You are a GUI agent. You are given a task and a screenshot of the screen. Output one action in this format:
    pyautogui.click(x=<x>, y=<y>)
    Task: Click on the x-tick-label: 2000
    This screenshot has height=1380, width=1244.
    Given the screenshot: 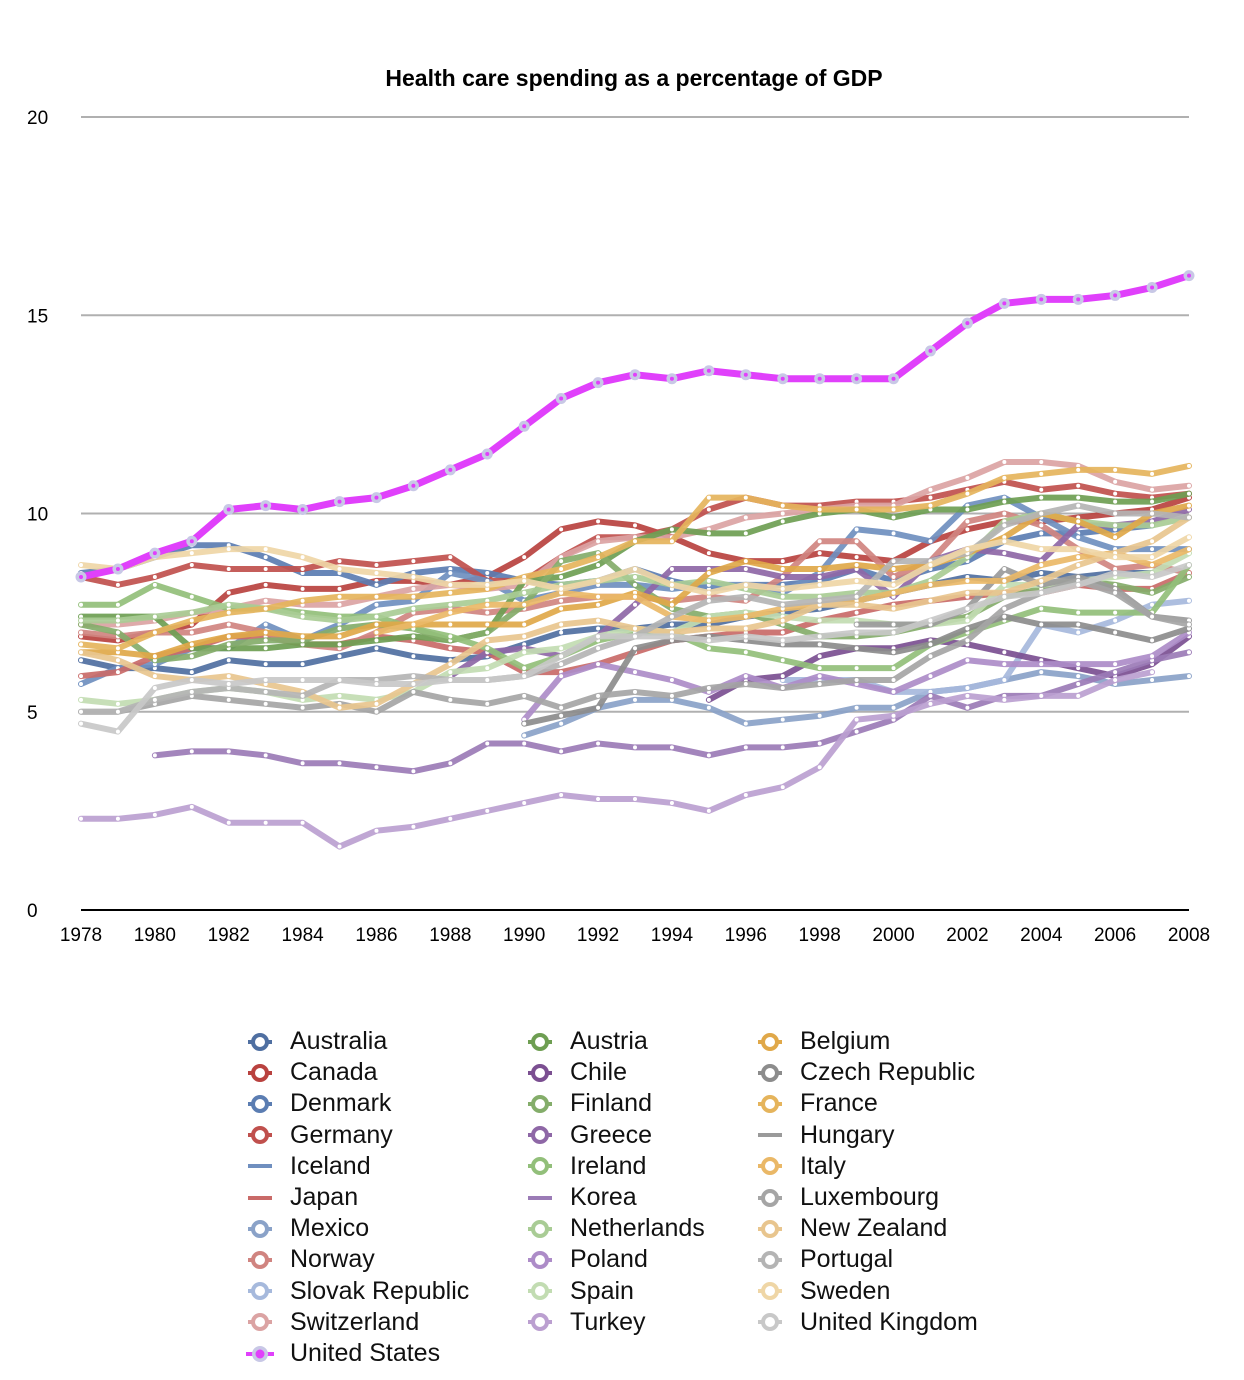 What is the action you would take?
    pyautogui.click(x=893, y=935)
    